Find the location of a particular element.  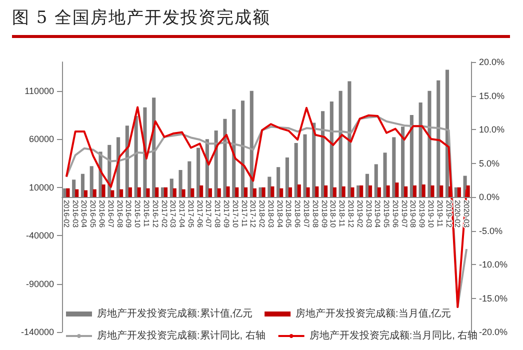

y-tick-label: -140000 is located at coordinates (37, 332).